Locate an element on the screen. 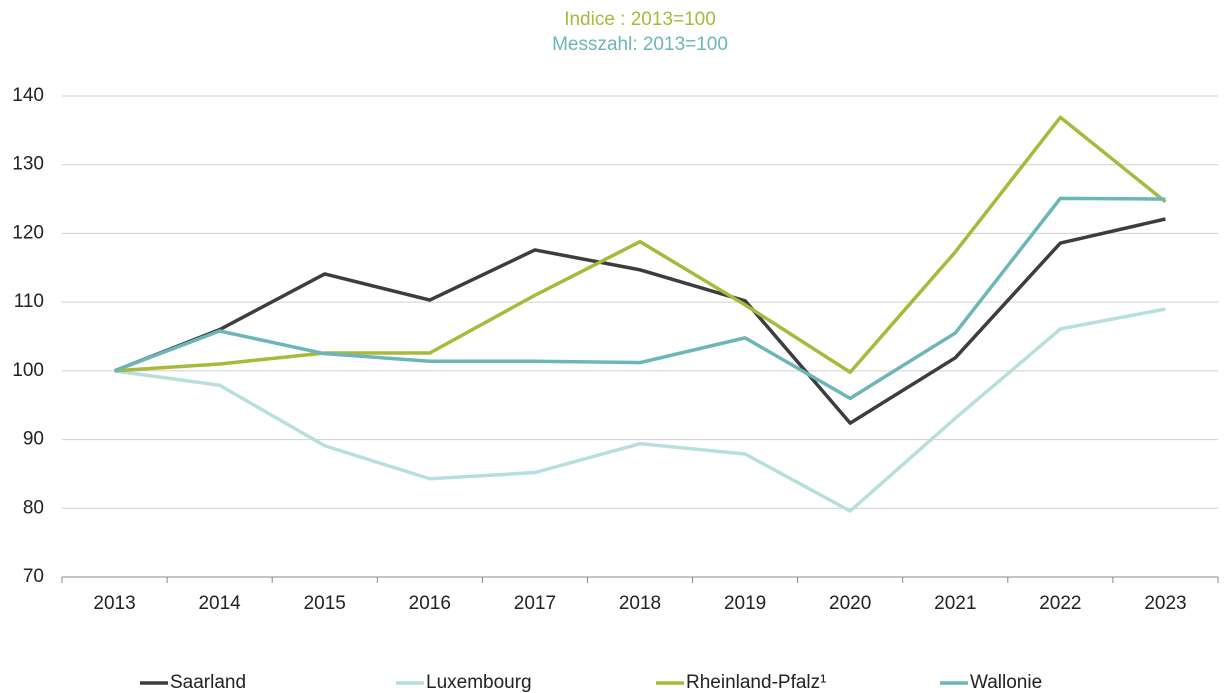 The height and width of the screenshot is (693, 1225). legend-label: Luxembourg is located at coordinates (479, 682).